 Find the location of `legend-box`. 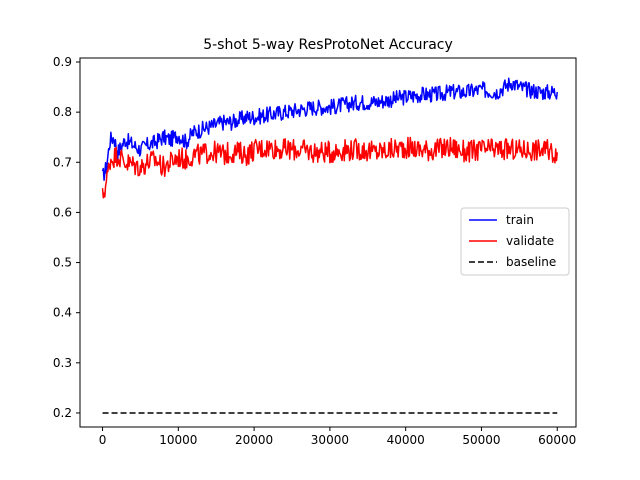

legend-box is located at coordinates (515, 241).